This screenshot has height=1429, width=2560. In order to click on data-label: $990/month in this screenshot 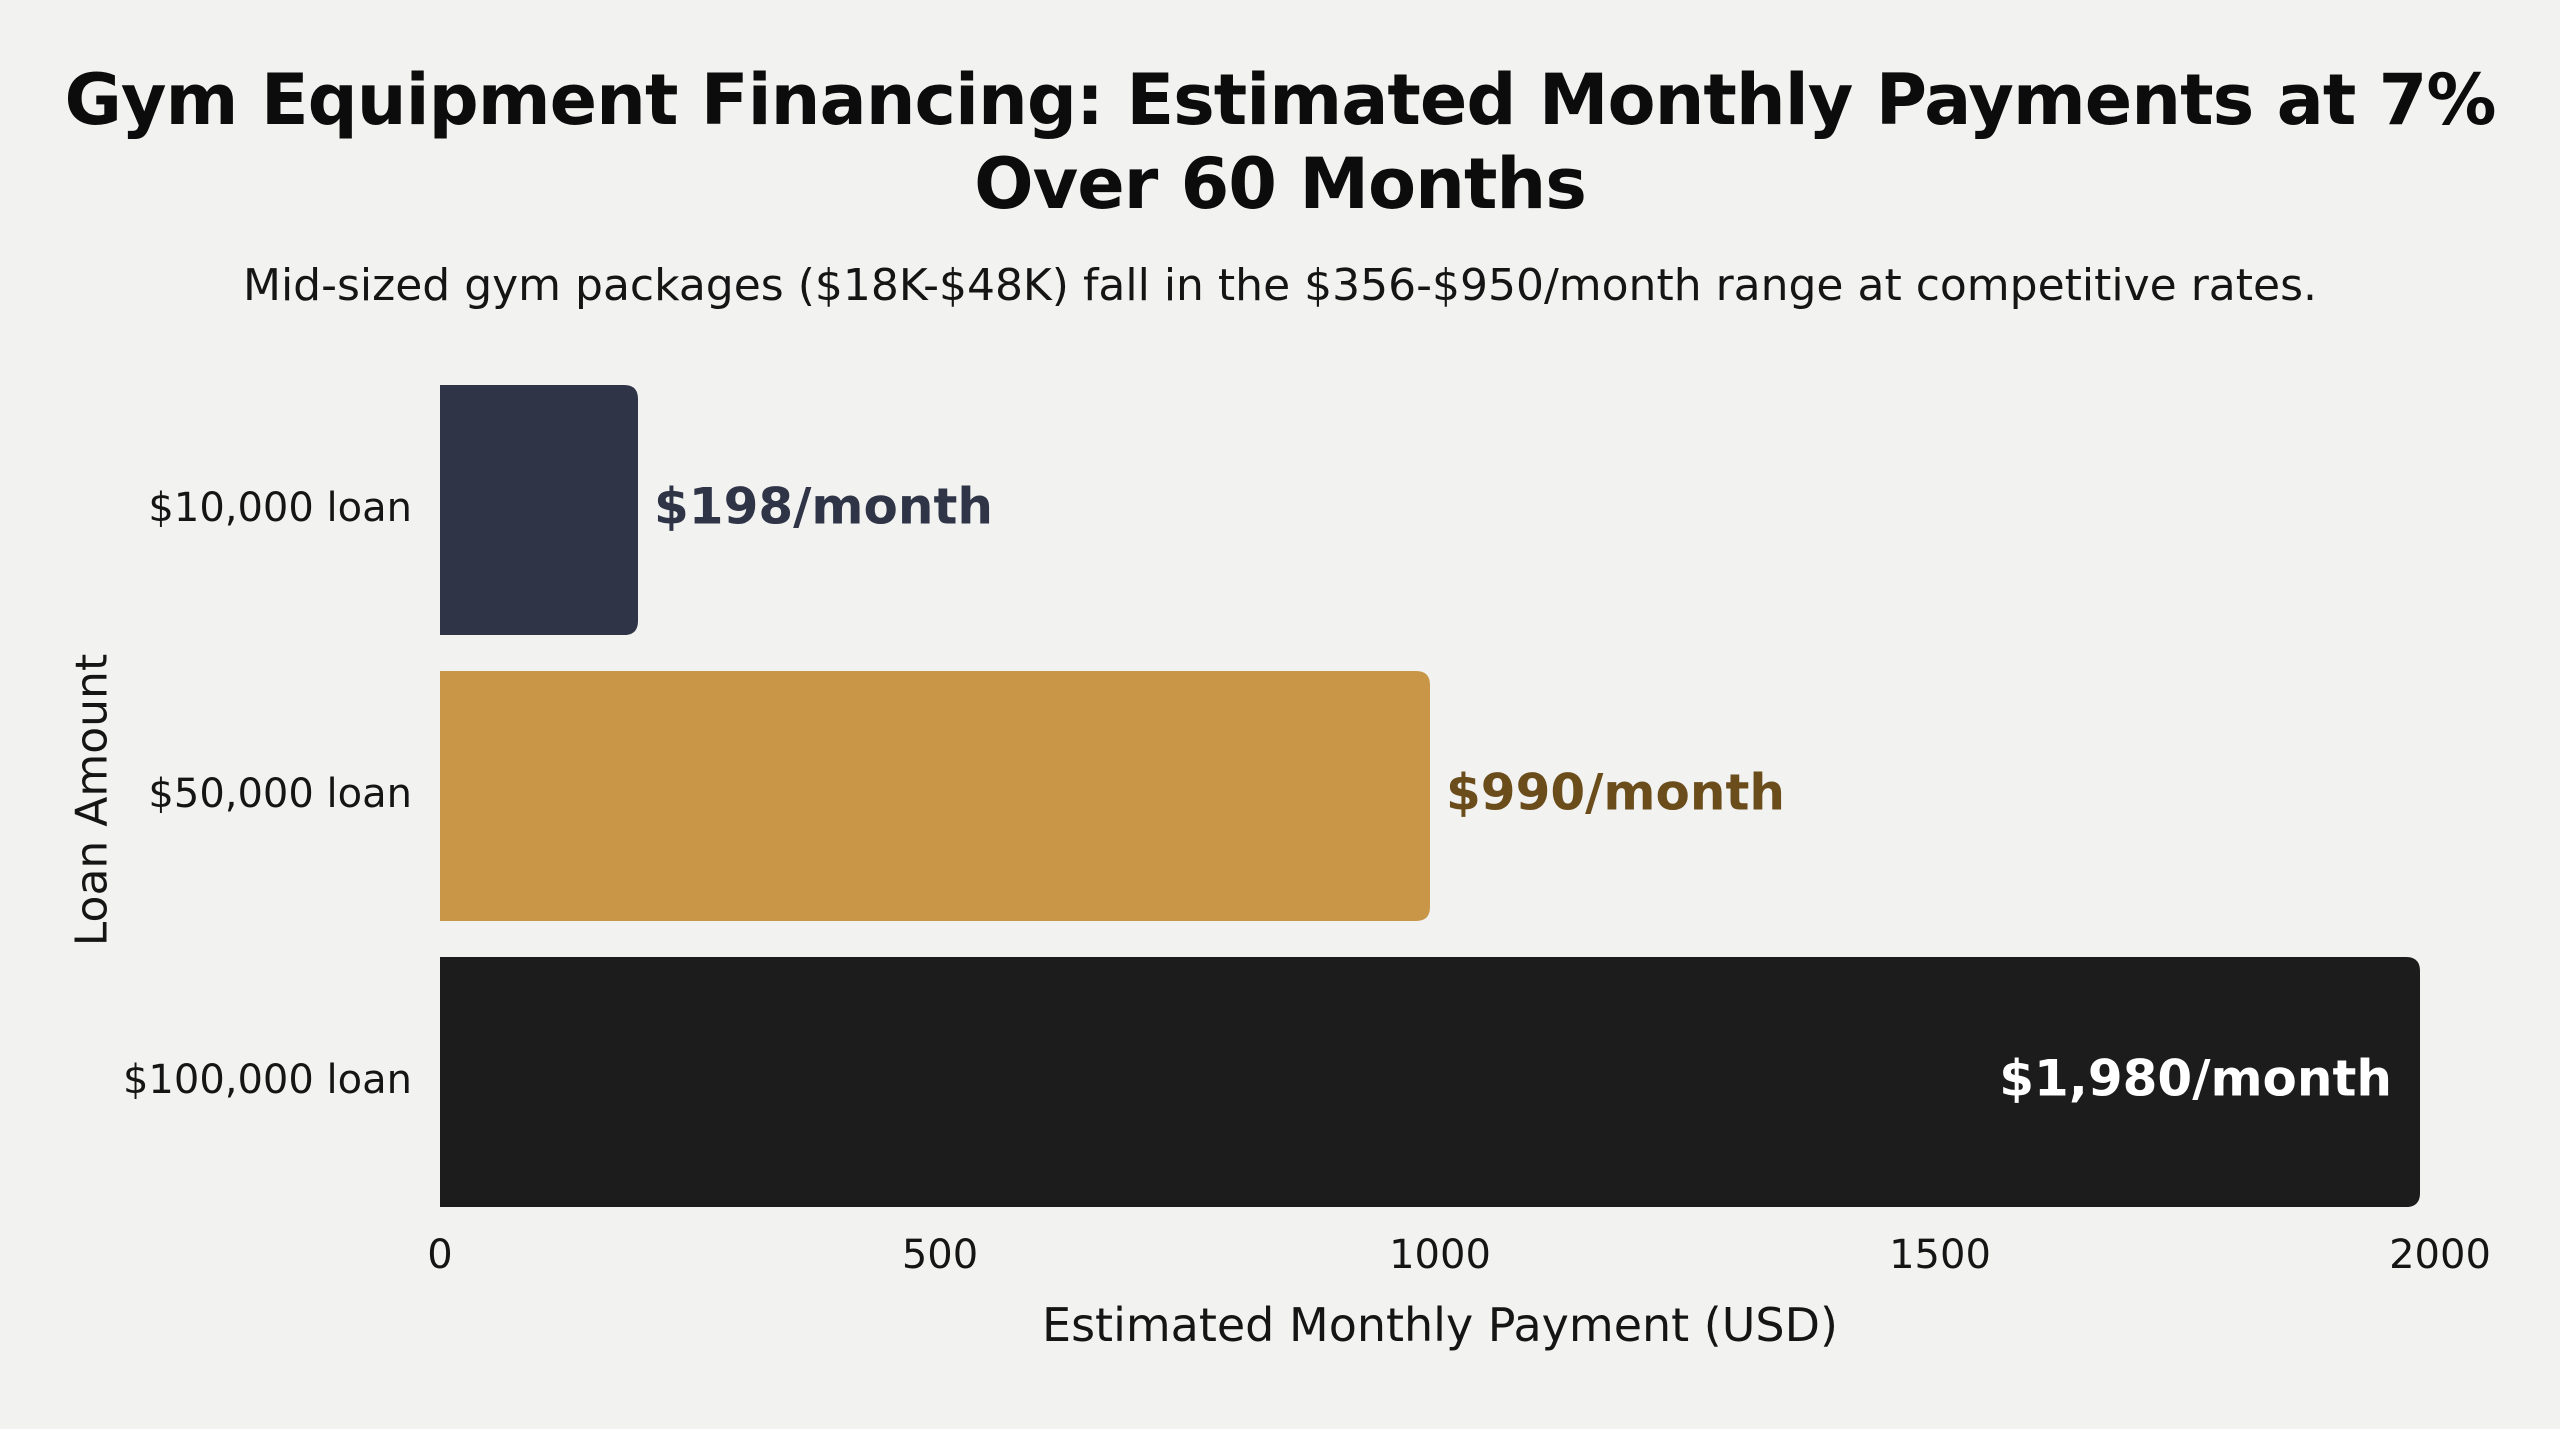, I will do `click(1615, 793)`.